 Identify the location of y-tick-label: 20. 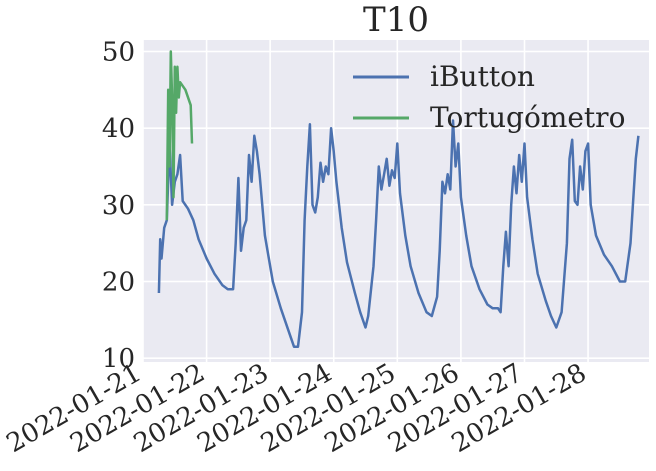
(118, 283).